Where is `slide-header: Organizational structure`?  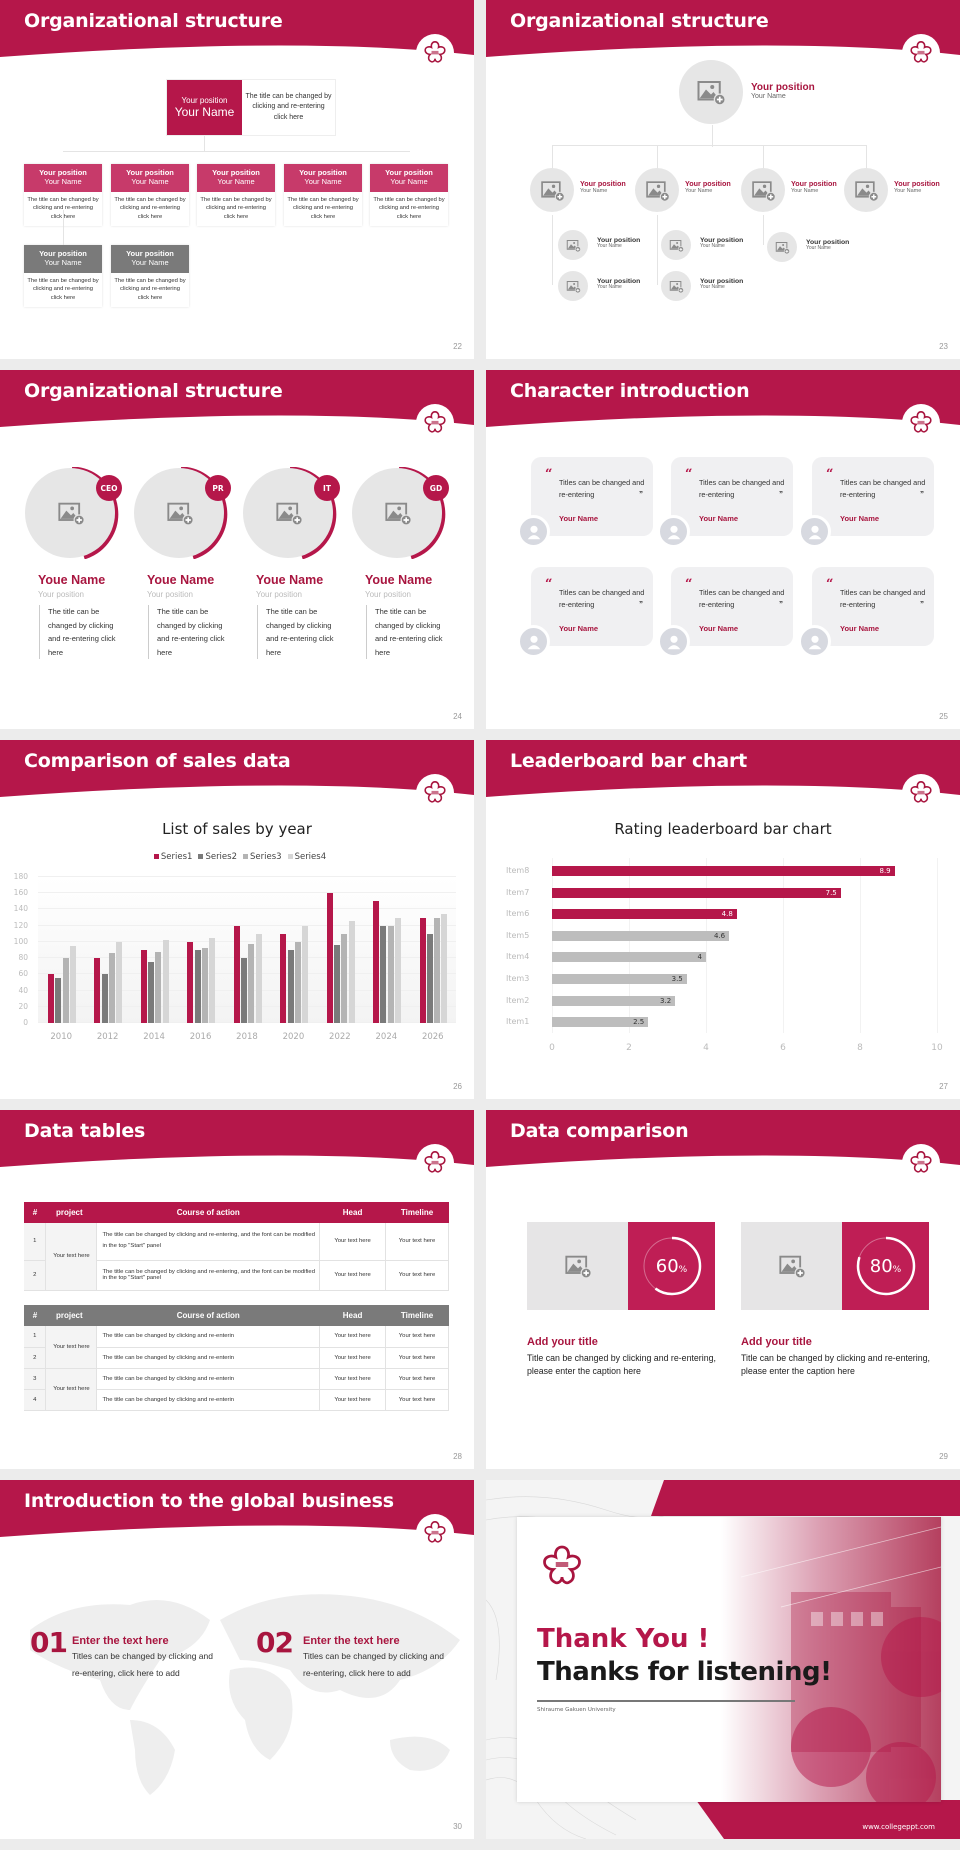
slide-header: Organizational structure is located at coordinates (237, 400).